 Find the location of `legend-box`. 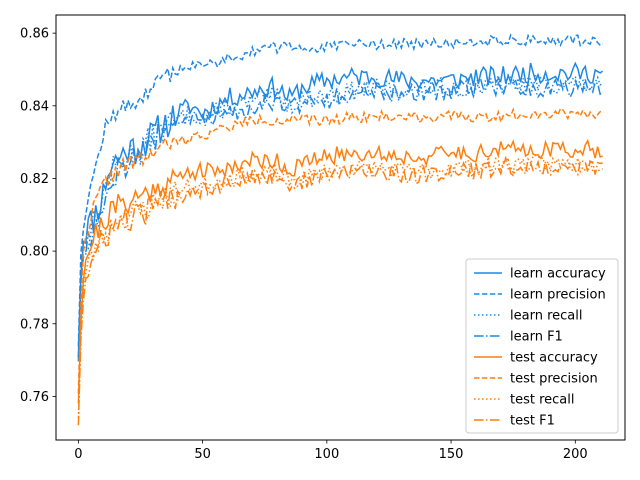

legend-box is located at coordinates (542, 346).